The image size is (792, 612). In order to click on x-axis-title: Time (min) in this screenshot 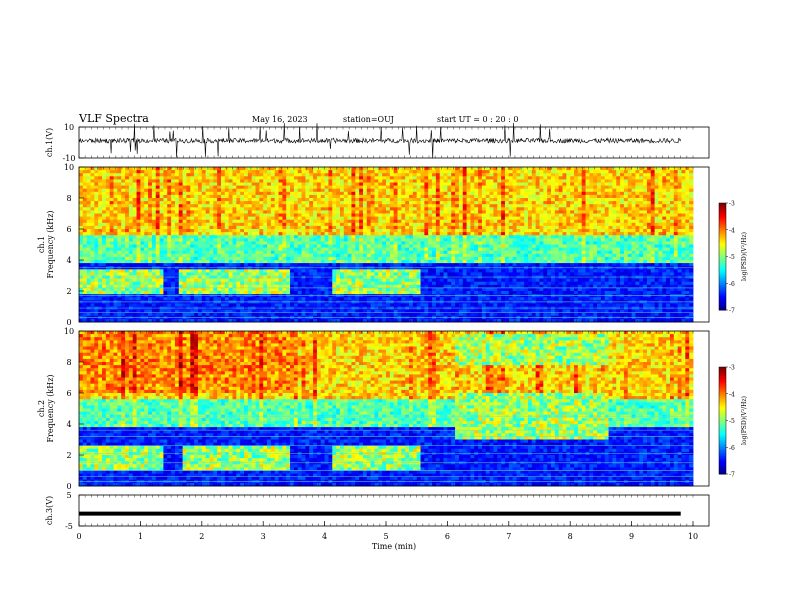, I will do `click(394, 546)`.